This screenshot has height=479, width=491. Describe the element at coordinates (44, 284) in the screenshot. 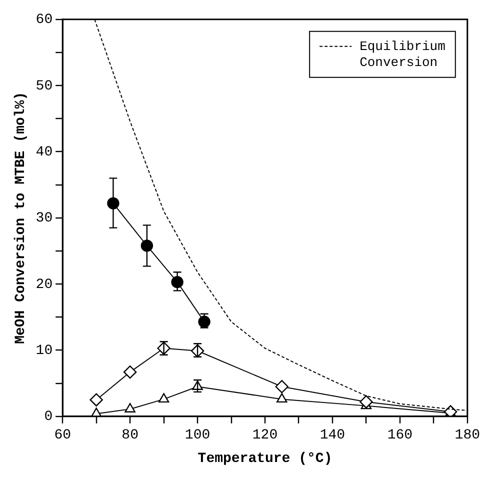

I see `y-tick-label: 20` at that location.